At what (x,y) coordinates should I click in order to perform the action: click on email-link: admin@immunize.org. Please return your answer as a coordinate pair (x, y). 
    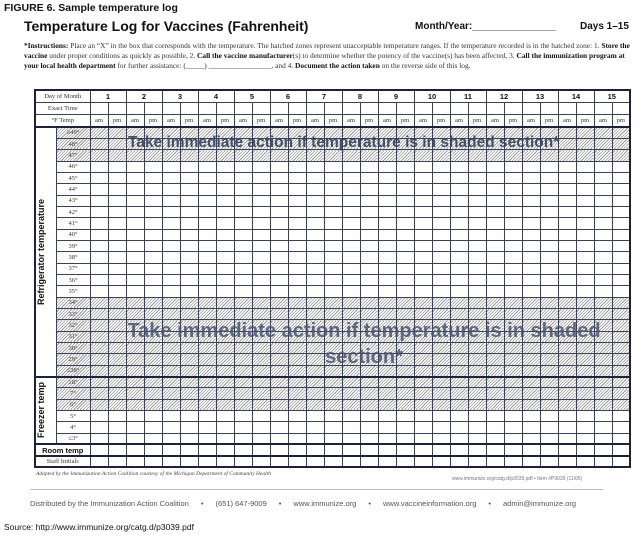
    Looking at the image, I should click on (540, 503).